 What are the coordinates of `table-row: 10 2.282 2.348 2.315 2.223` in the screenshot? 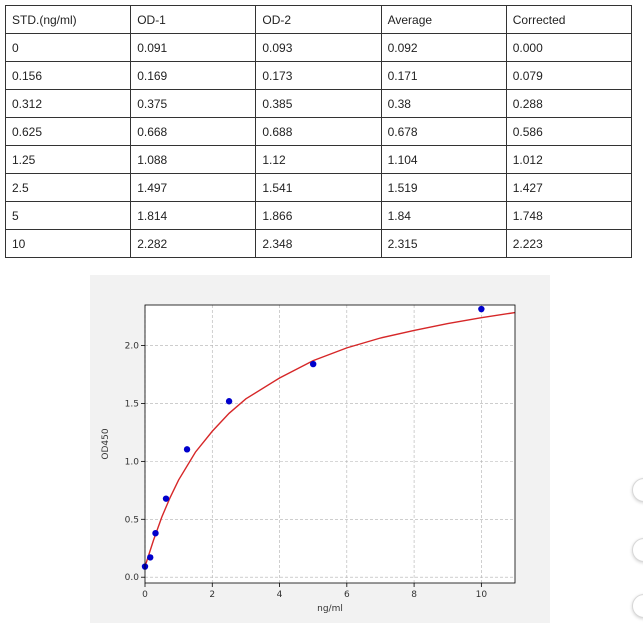 It's located at (318, 243).